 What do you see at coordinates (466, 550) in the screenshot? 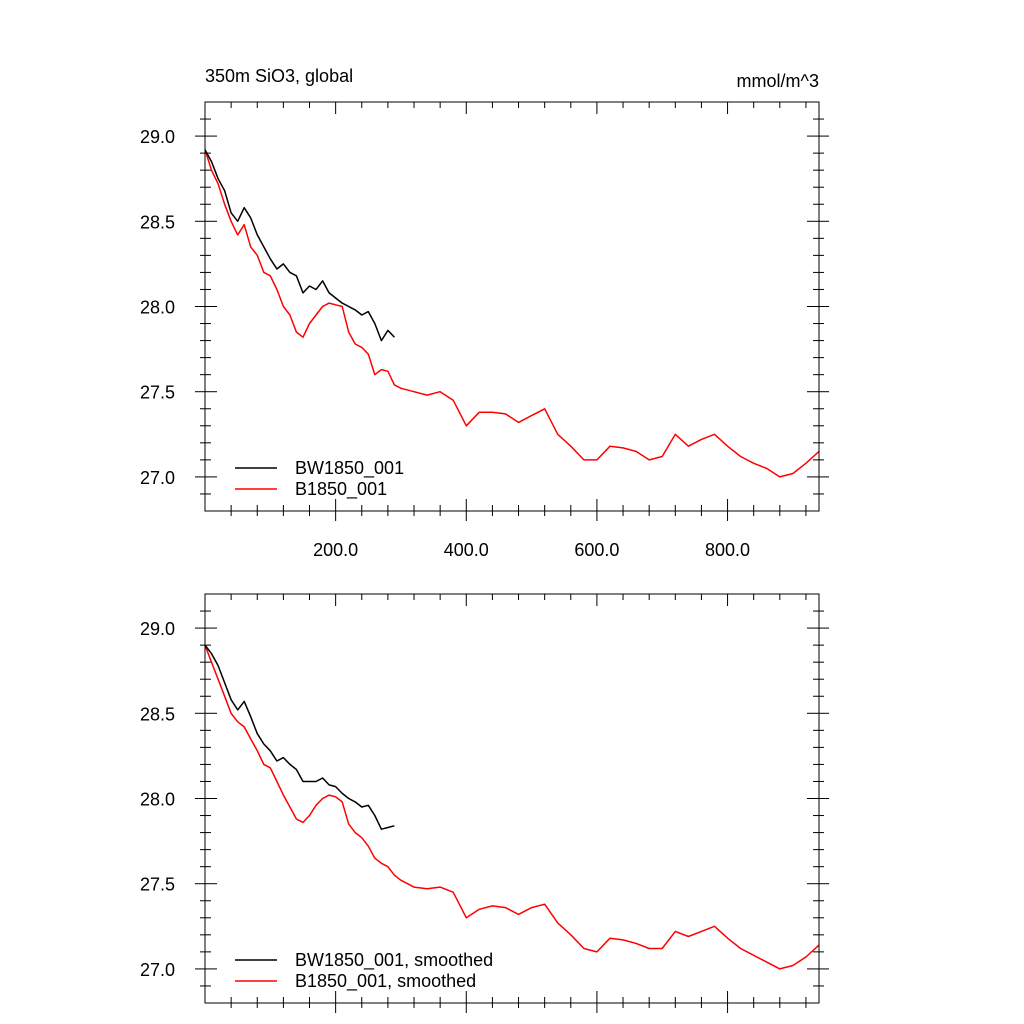
I see `x-tick-label: 400.0` at bounding box center [466, 550].